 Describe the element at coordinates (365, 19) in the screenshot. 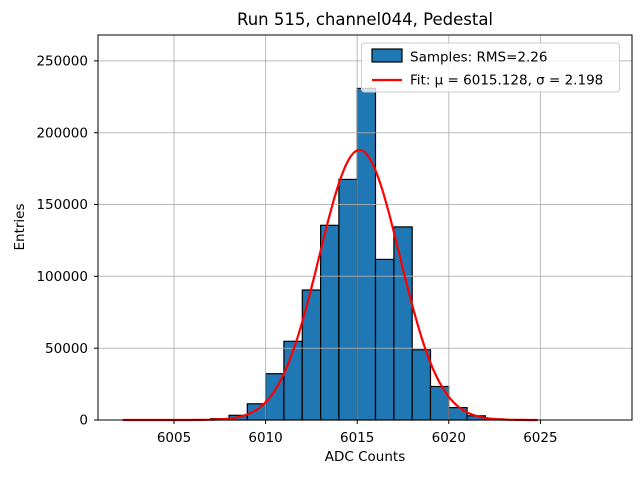

I see `chart-title: Run 515, channel044, Pedestal` at that location.